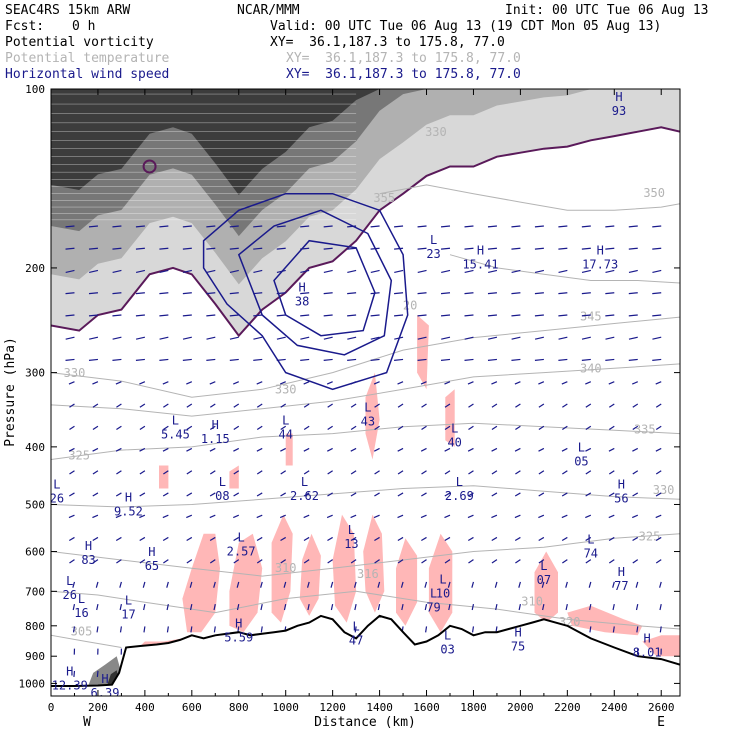 The width and height of the screenshot is (740, 740). I want to click on y-tick-label: 900, so click(35, 656).